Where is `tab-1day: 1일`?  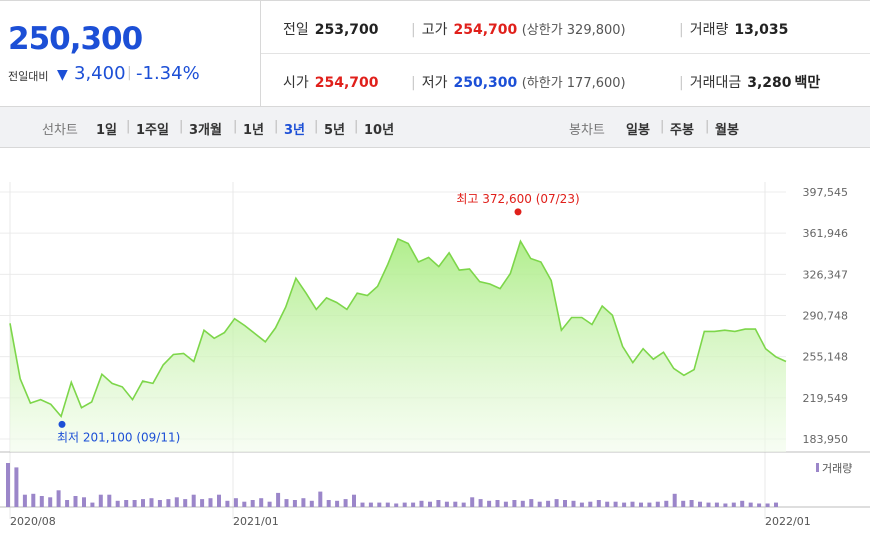 tab-1day: 1일 is located at coordinates (107, 130).